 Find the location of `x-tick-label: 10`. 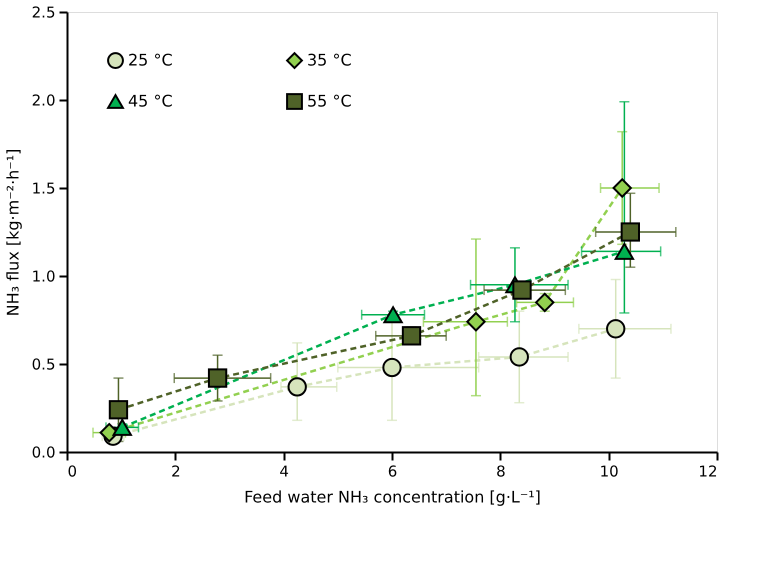

x-tick-label: 10 is located at coordinates (609, 471).